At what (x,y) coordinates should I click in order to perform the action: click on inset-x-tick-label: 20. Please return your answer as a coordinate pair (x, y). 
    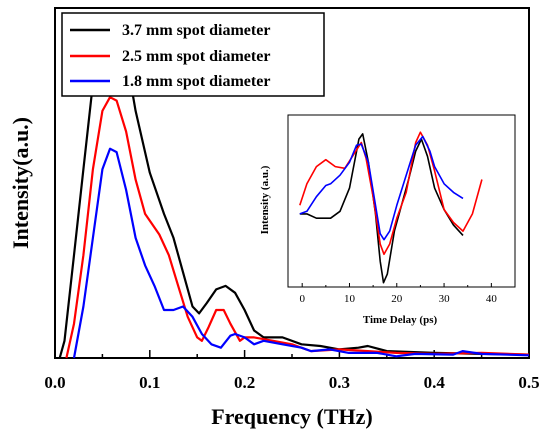
    Looking at the image, I should click on (397, 299).